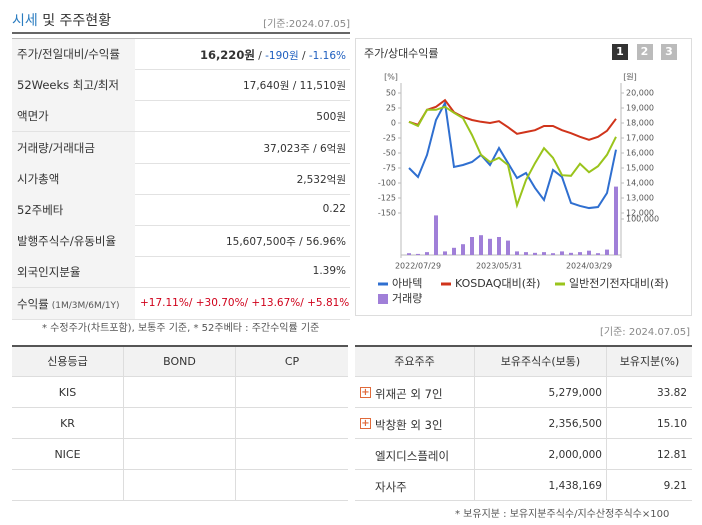  I want to click on y2-tick-label: 17,000, so click(640, 138).